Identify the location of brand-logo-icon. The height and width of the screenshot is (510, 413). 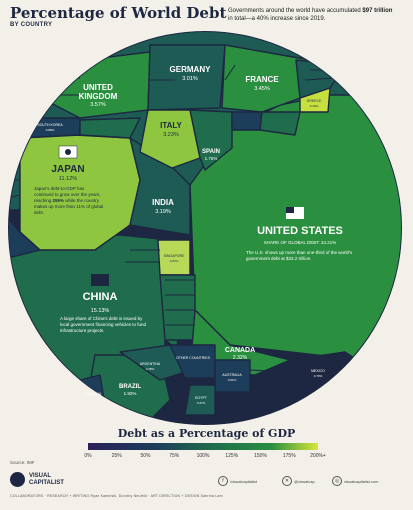
(17, 479).